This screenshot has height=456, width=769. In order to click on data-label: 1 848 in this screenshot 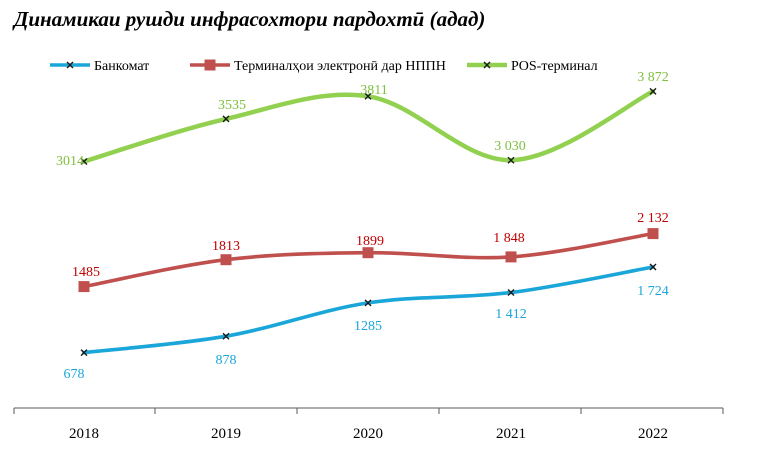, I will do `click(509, 238)`.